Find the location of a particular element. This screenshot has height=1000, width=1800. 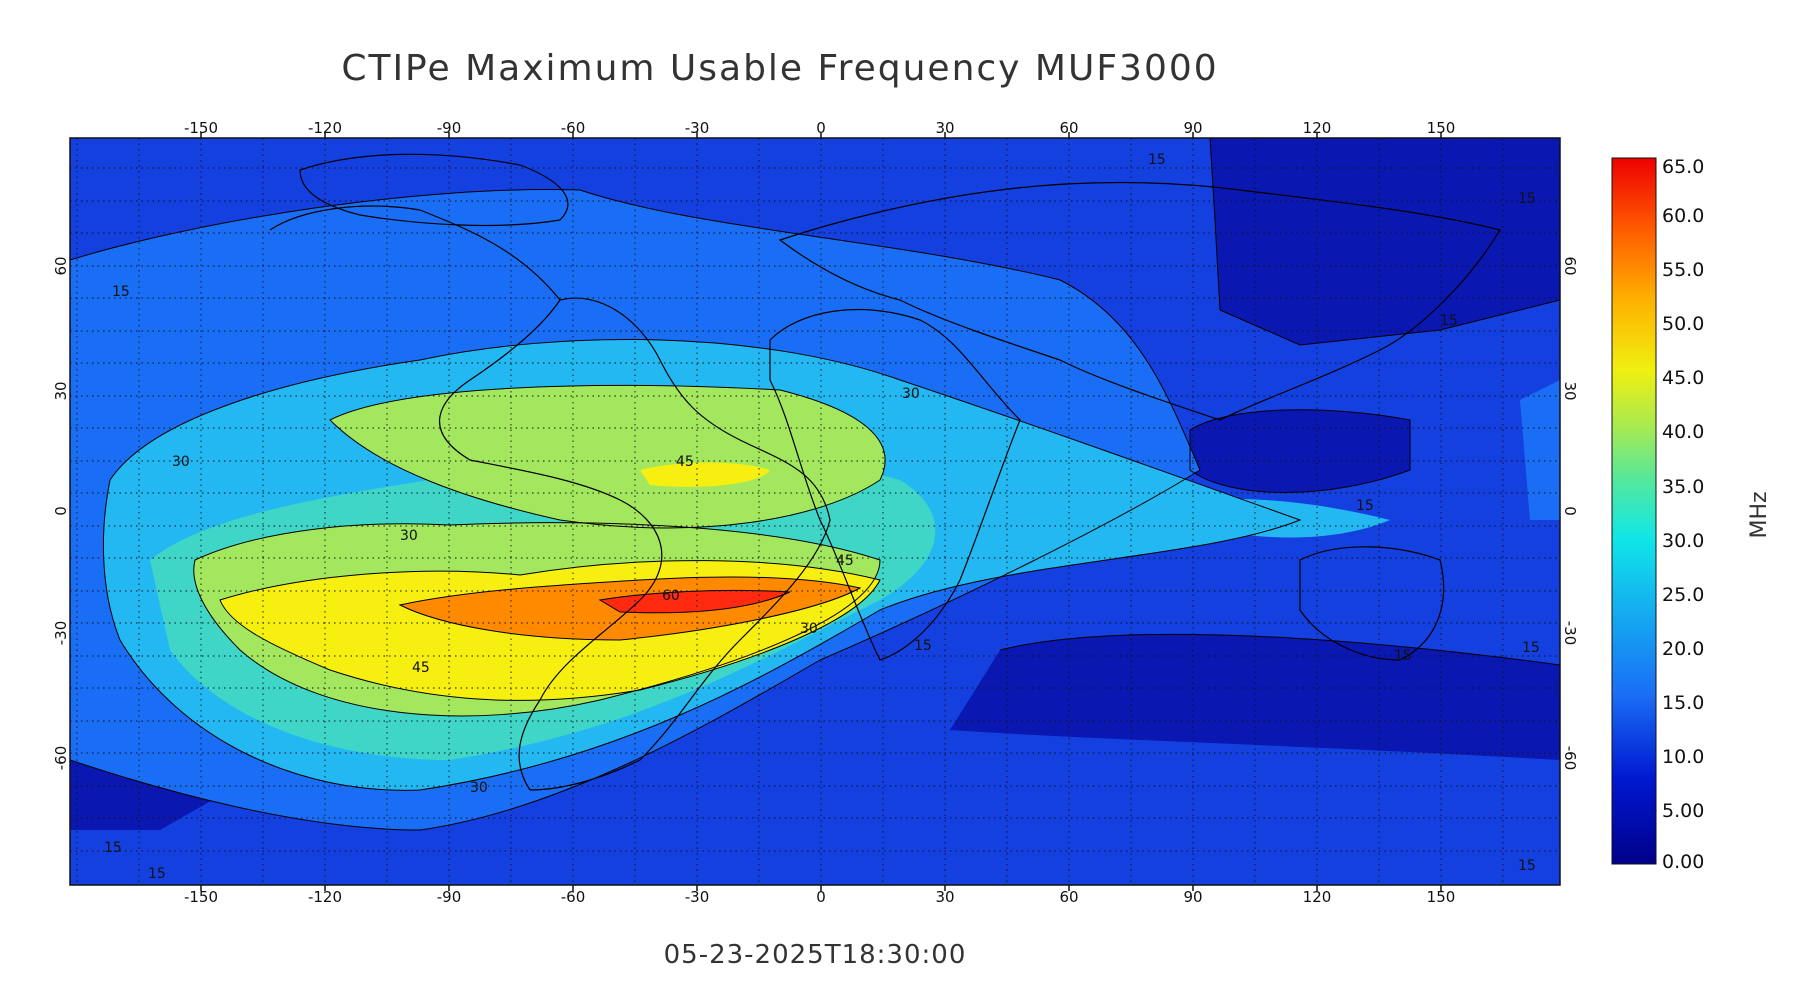

coast-arctic-islands is located at coordinates (434, 190).